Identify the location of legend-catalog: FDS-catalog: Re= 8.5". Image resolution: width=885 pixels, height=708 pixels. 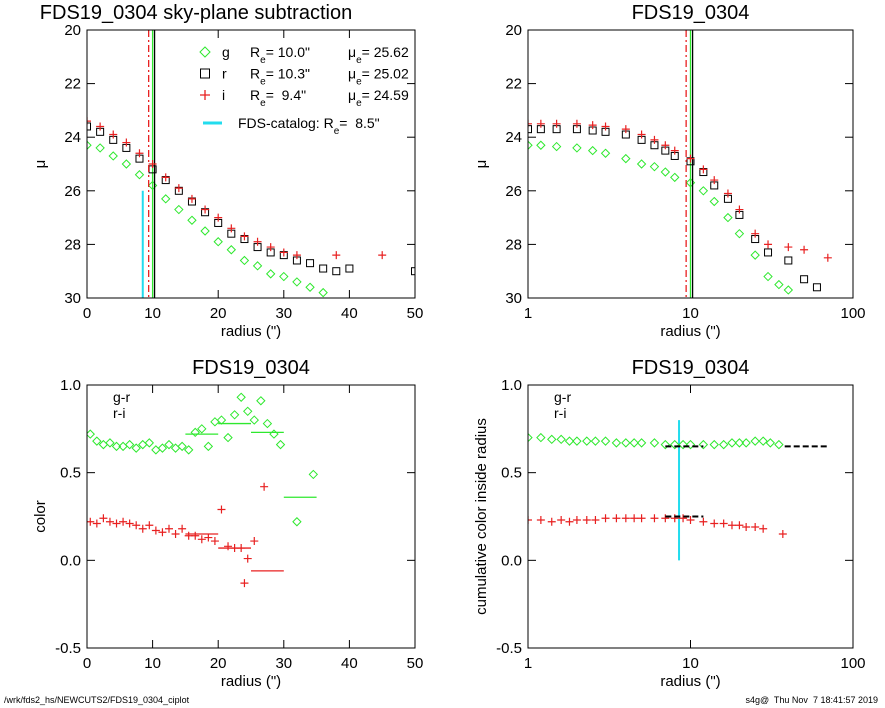
(309, 126).